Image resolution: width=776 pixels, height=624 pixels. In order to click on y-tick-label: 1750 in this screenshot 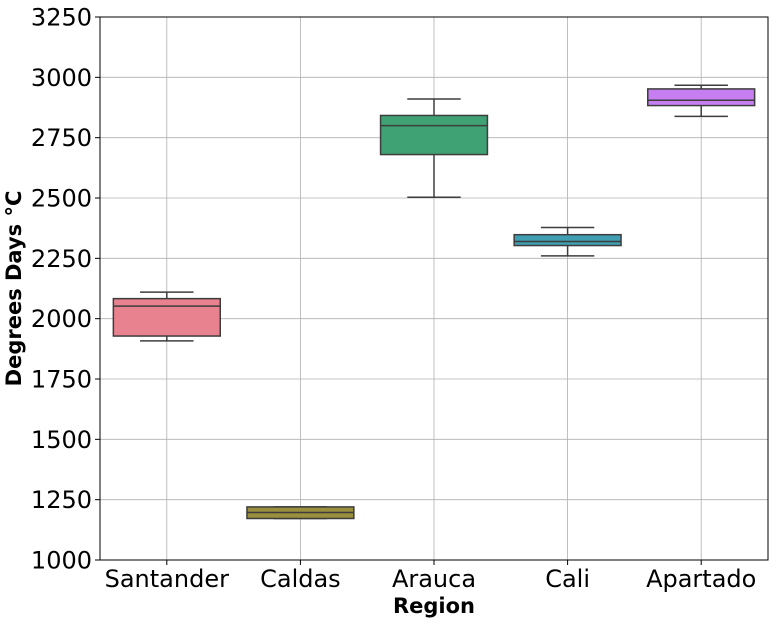, I will do `click(61, 380)`.